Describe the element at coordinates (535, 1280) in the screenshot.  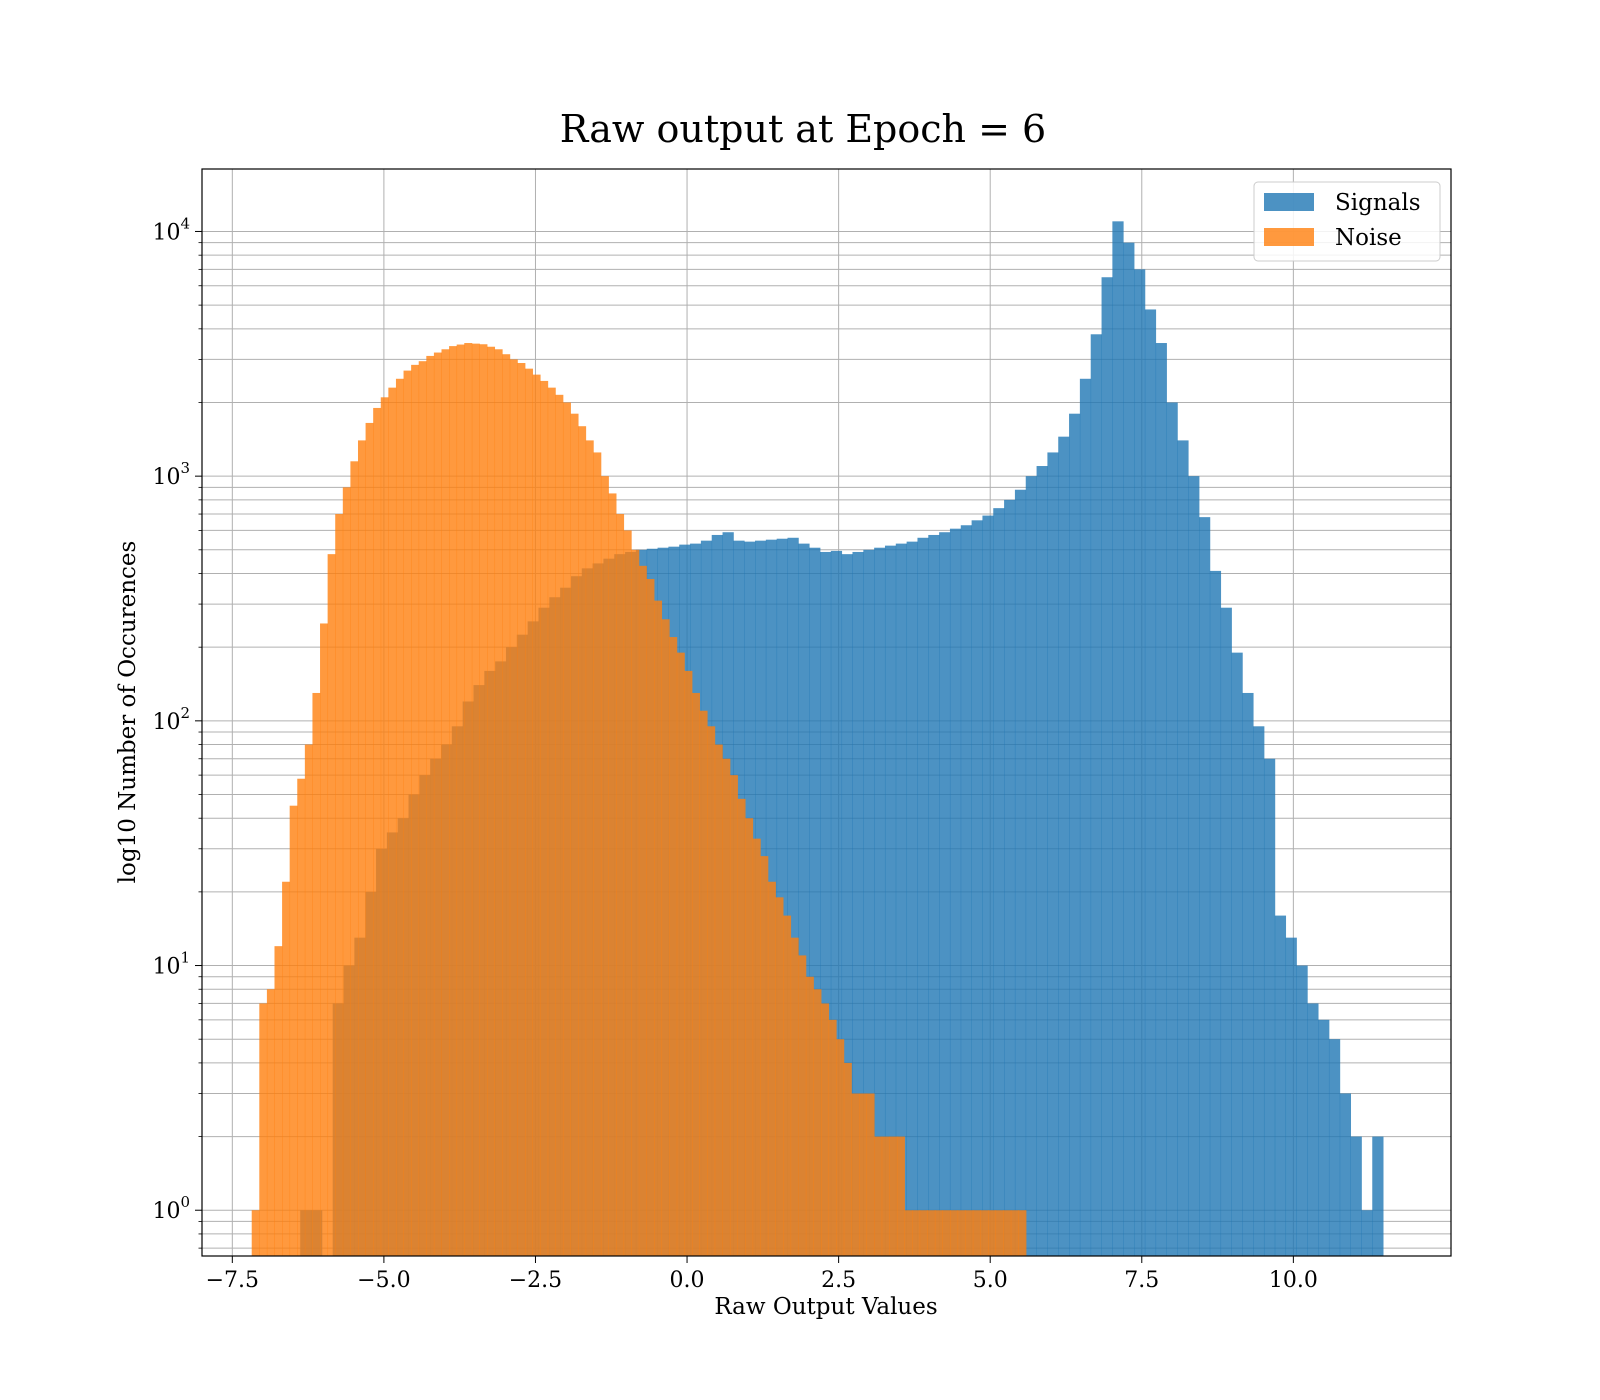
I see `x-tick-label: −2.5` at that location.